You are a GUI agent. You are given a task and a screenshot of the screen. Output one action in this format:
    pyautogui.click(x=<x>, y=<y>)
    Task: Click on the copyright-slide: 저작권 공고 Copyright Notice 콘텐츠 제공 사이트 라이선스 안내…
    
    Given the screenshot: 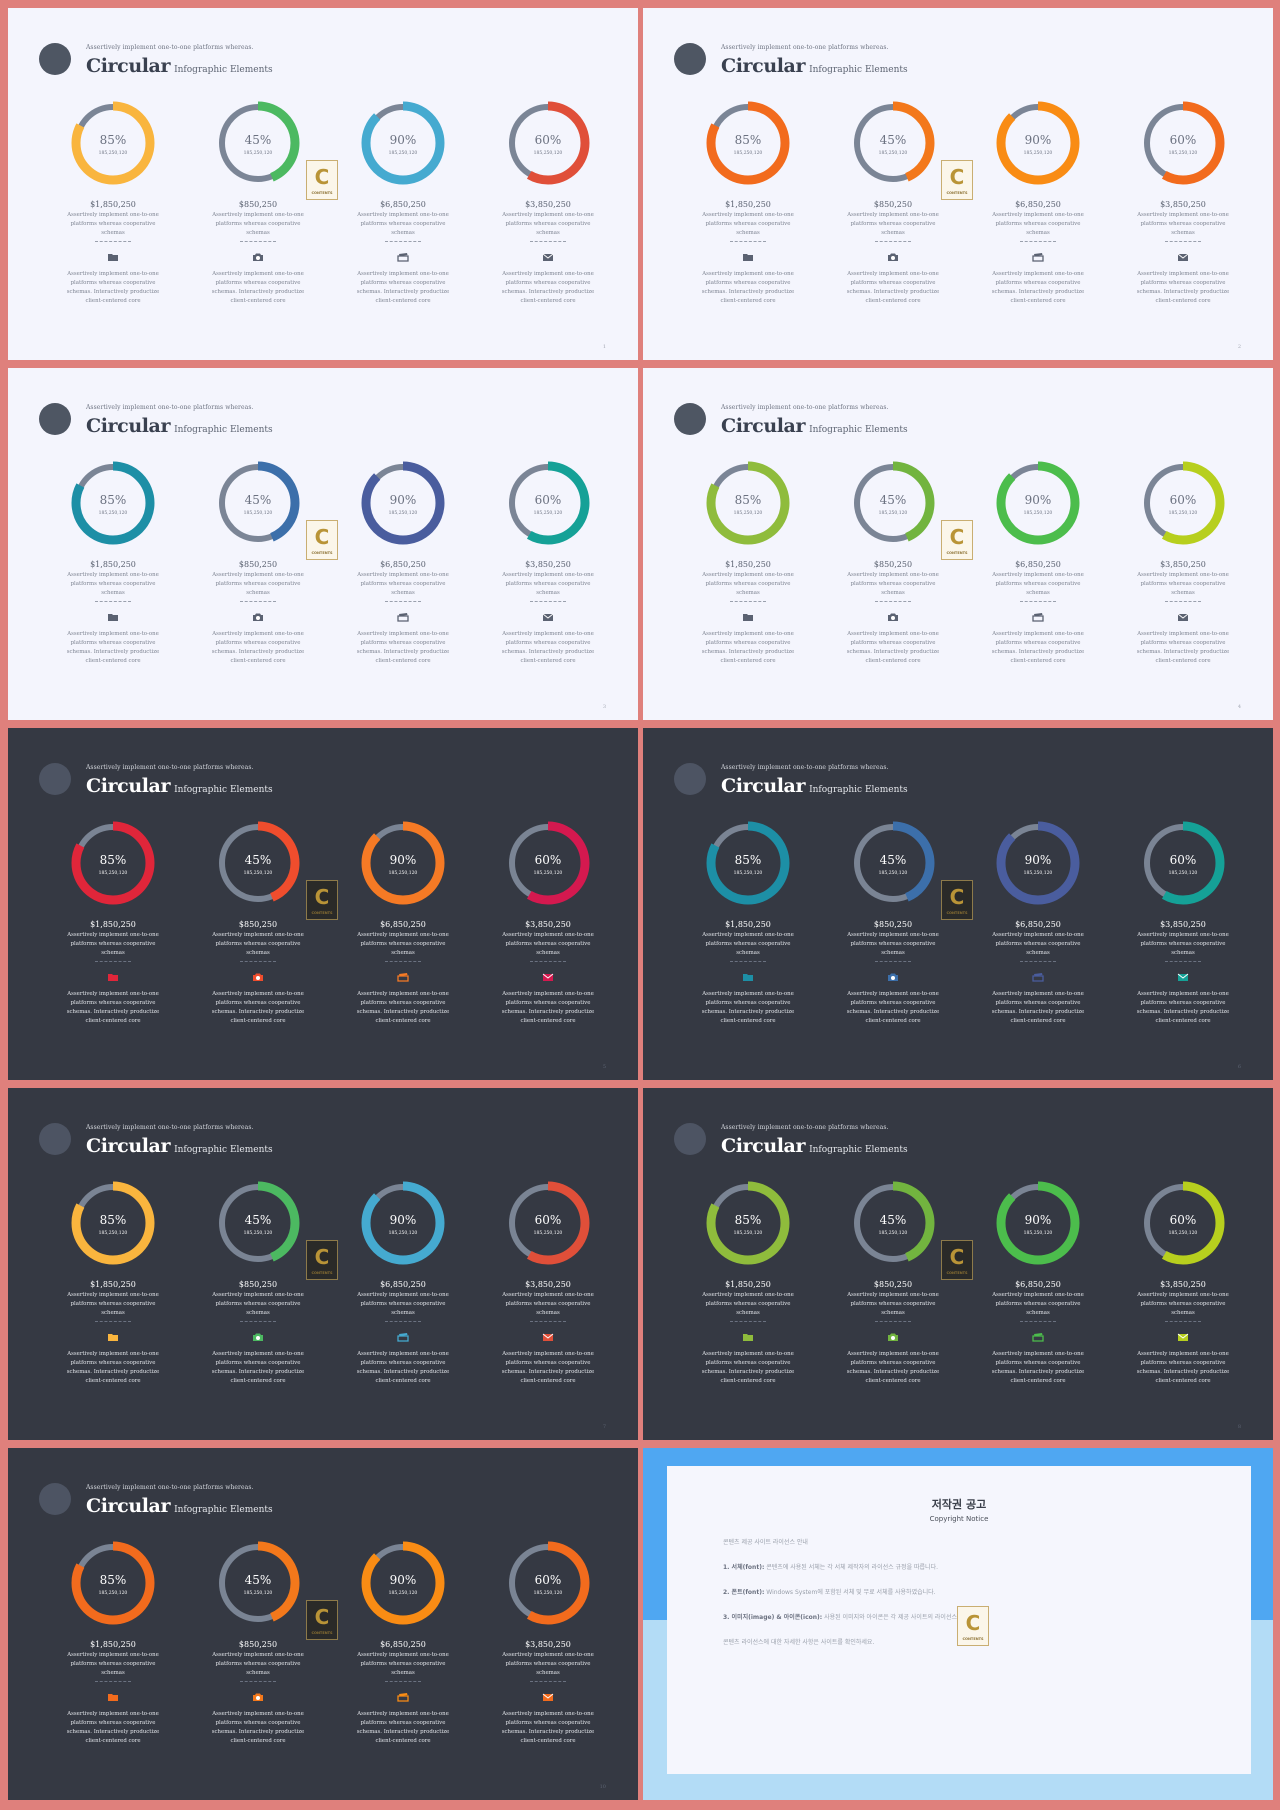 What is the action you would take?
    pyautogui.click(x=958, y=1624)
    